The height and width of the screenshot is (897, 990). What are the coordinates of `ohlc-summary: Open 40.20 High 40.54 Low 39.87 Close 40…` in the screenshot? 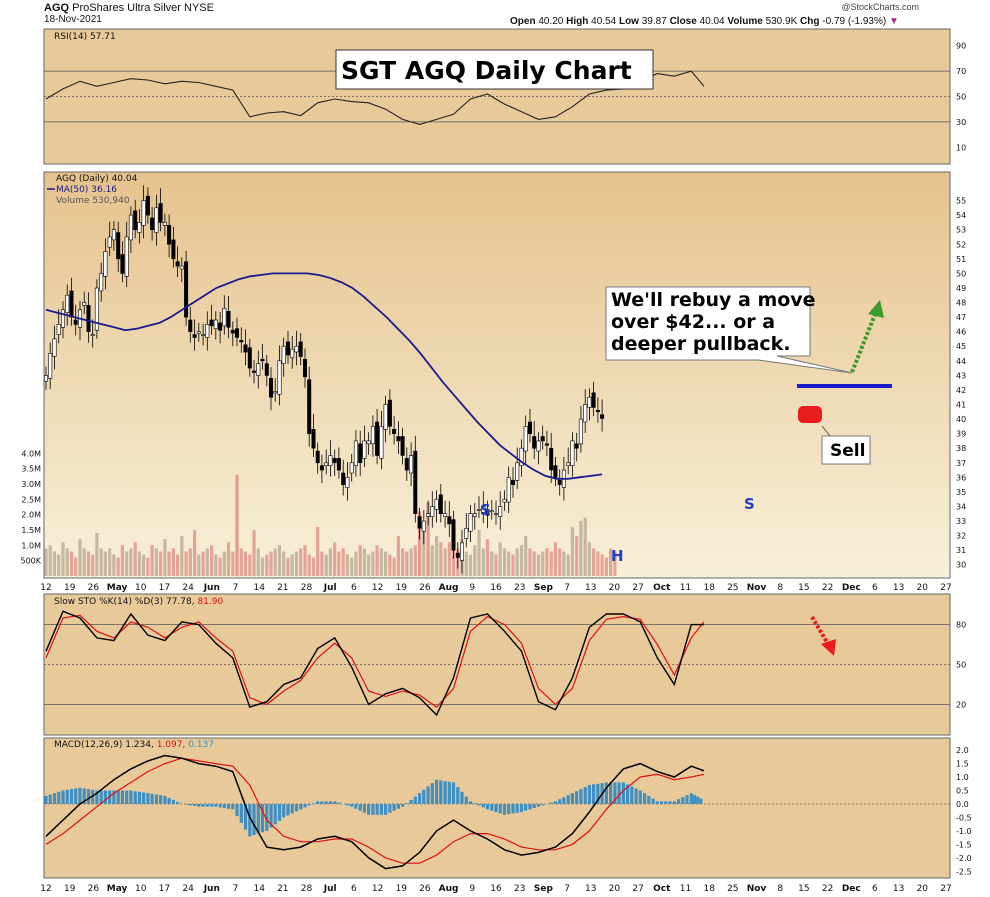 It's located at (704, 21).